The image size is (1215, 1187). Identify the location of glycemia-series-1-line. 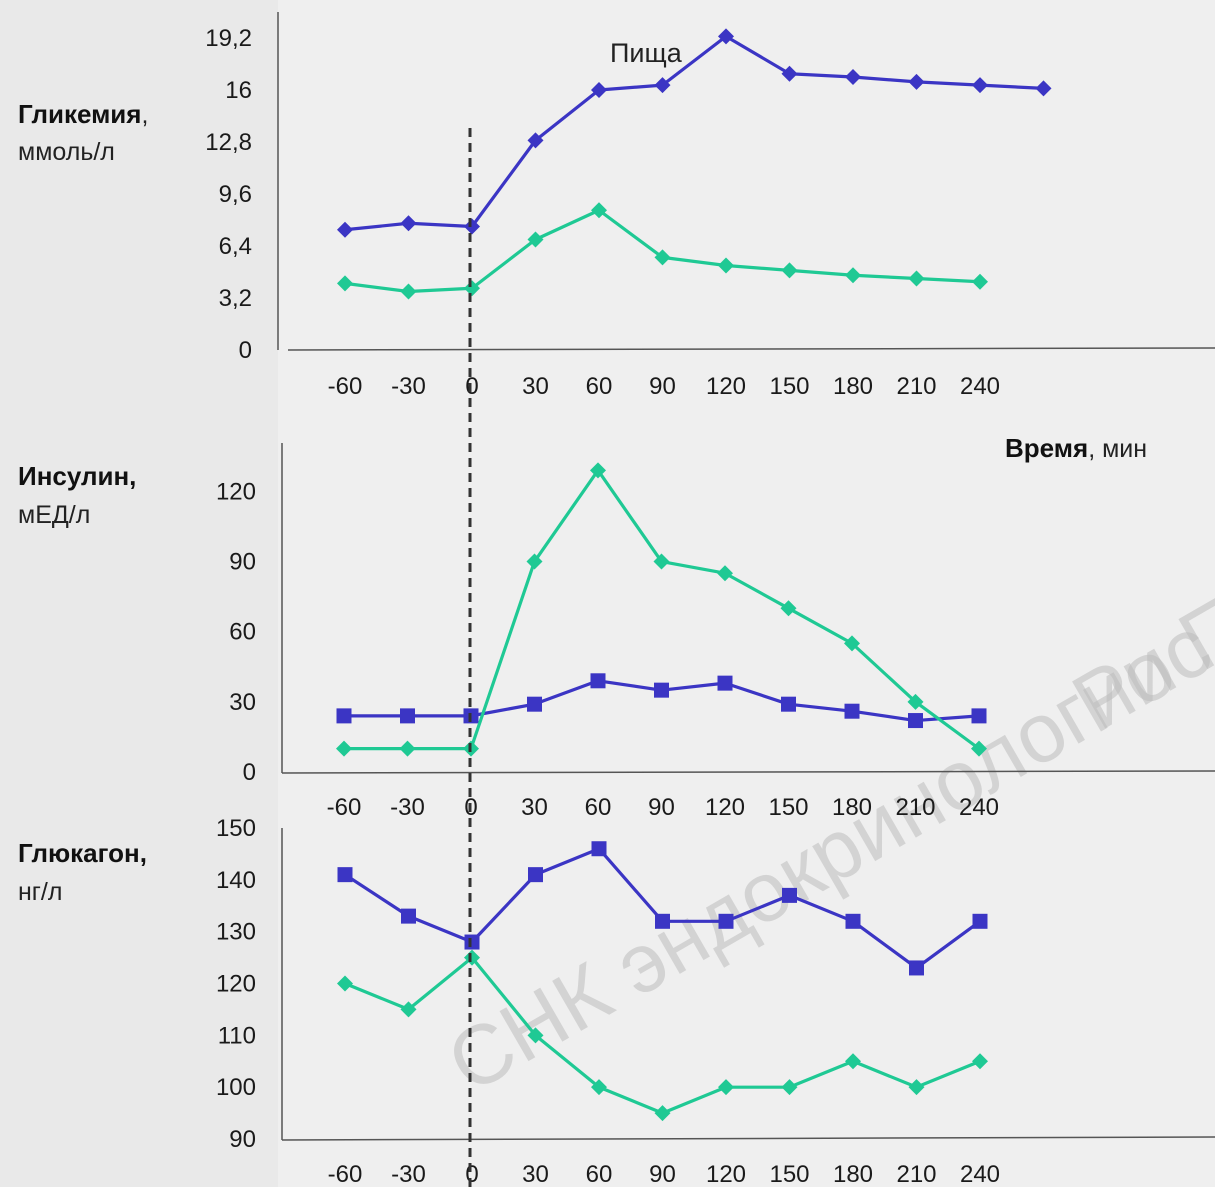
(694, 133).